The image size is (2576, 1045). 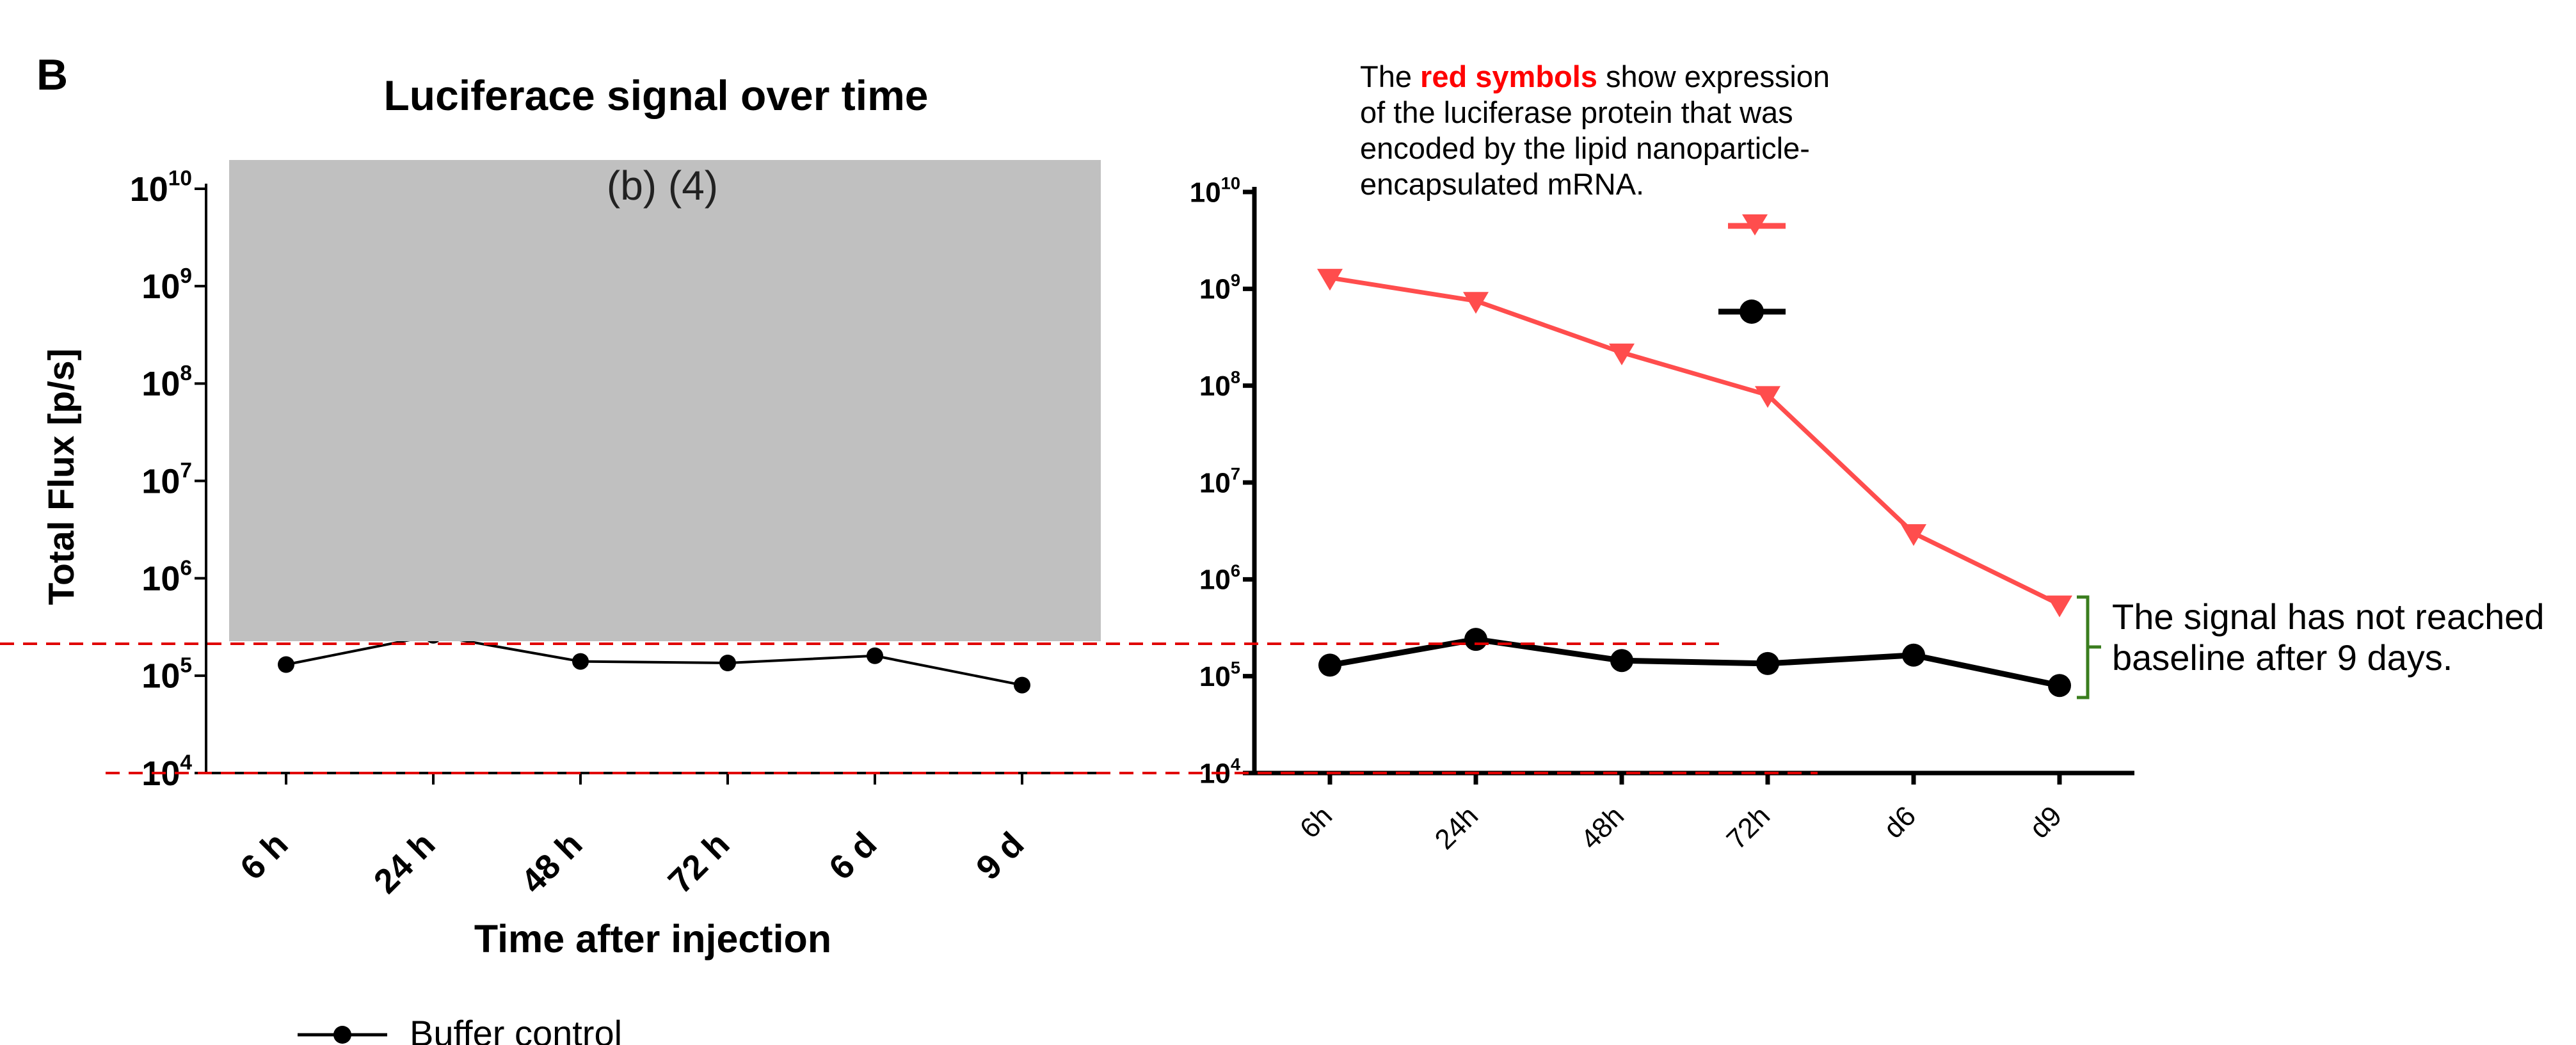 What do you see at coordinates (652, 939) in the screenshot?
I see `chart-left-x-axis-label: Time after injection` at bounding box center [652, 939].